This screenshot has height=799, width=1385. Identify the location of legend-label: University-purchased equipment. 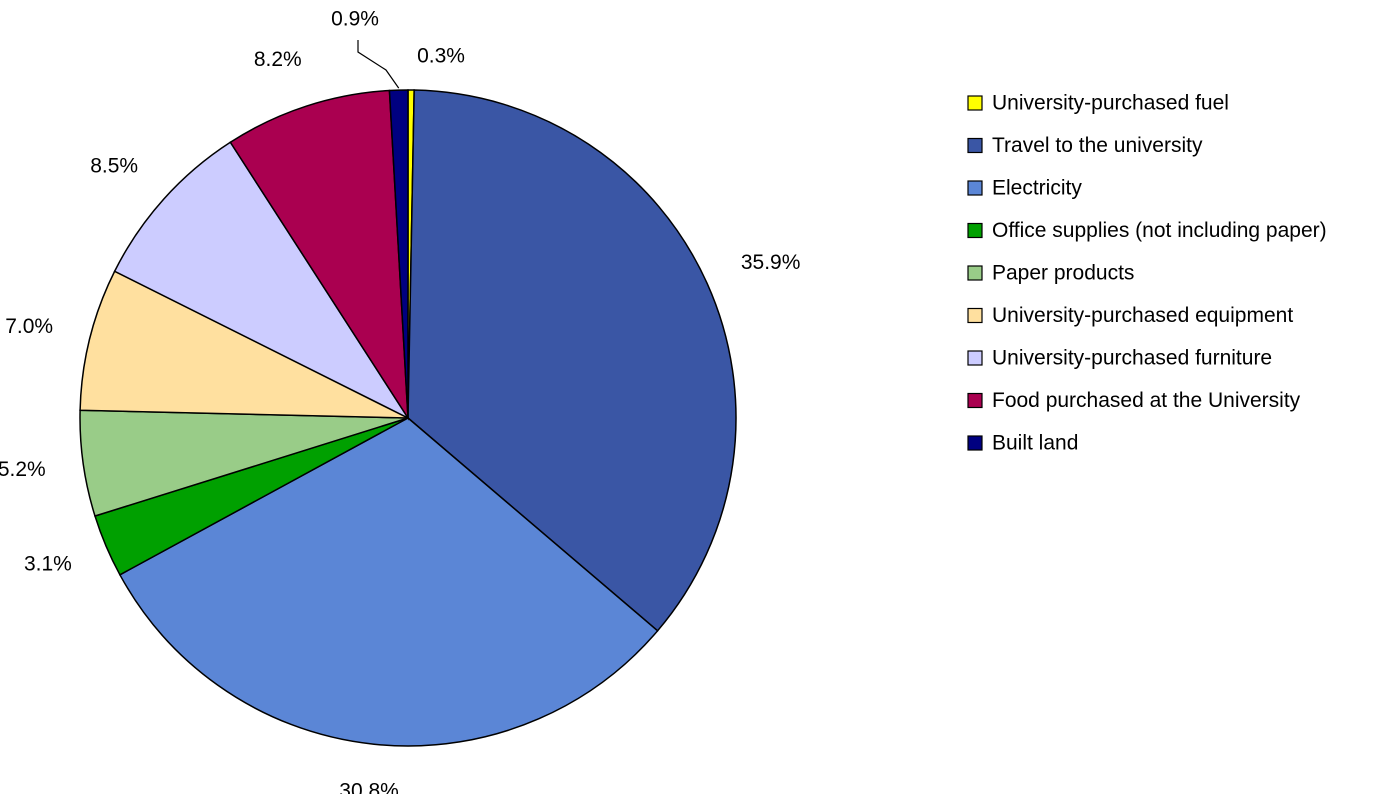
(1142, 315).